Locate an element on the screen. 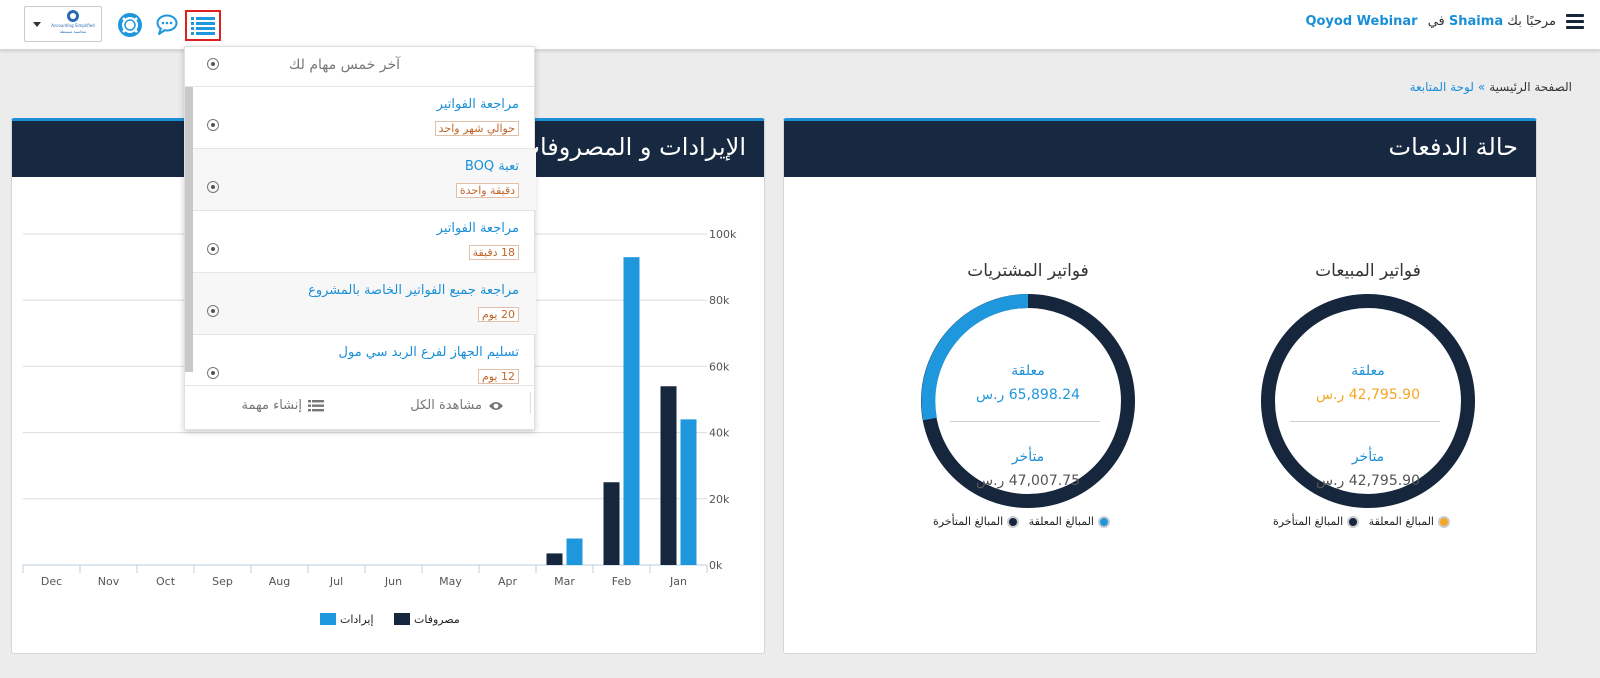 This screenshot has width=1600, height=678. task-item: تعبة BOQ دقيقة واحدة is located at coordinates (364, 180).